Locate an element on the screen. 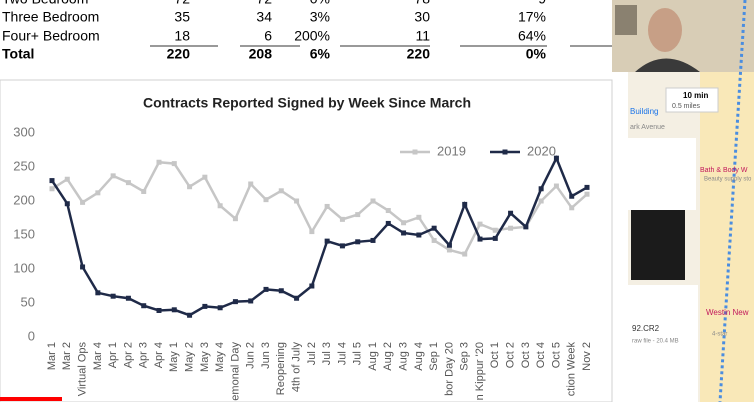 The width and height of the screenshot is (754, 402). x-tick-label: May 4 is located at coordinates (220, 357).